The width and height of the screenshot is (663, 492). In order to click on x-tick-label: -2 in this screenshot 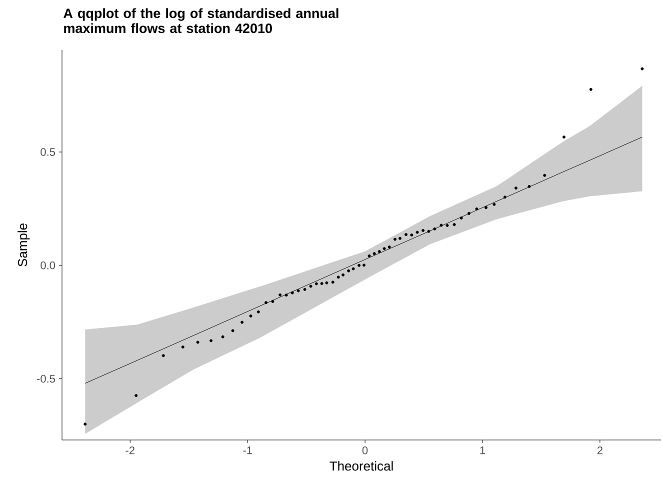, I will do `click(130, 450)`.